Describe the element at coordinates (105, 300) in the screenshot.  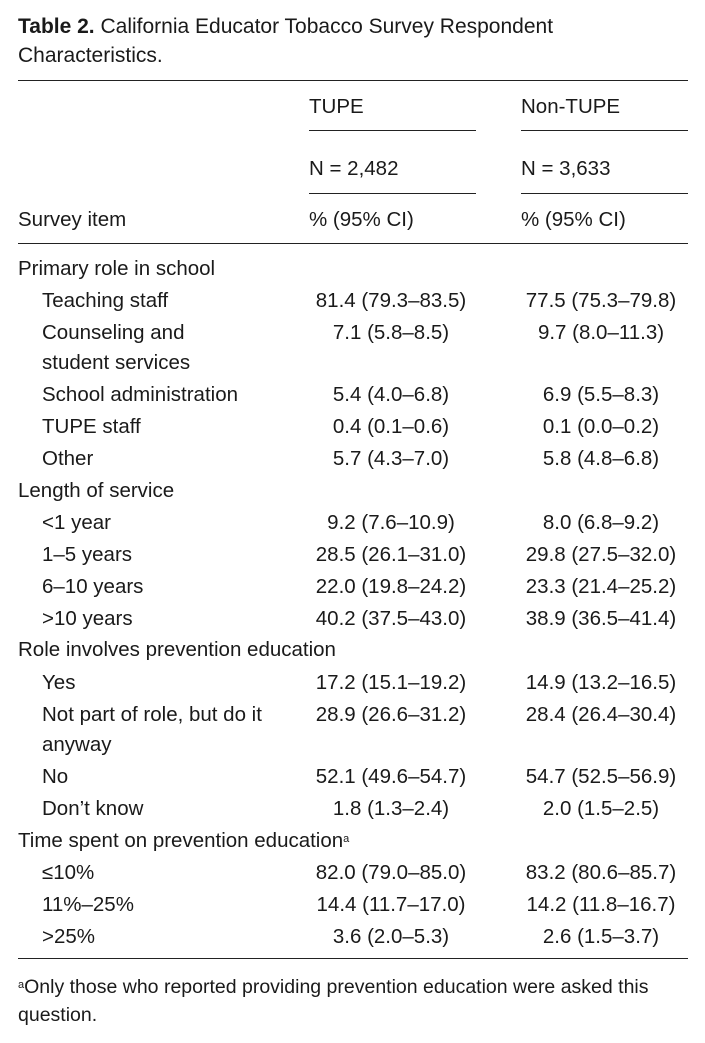
I see `row-label: Teaching staff` at that location.